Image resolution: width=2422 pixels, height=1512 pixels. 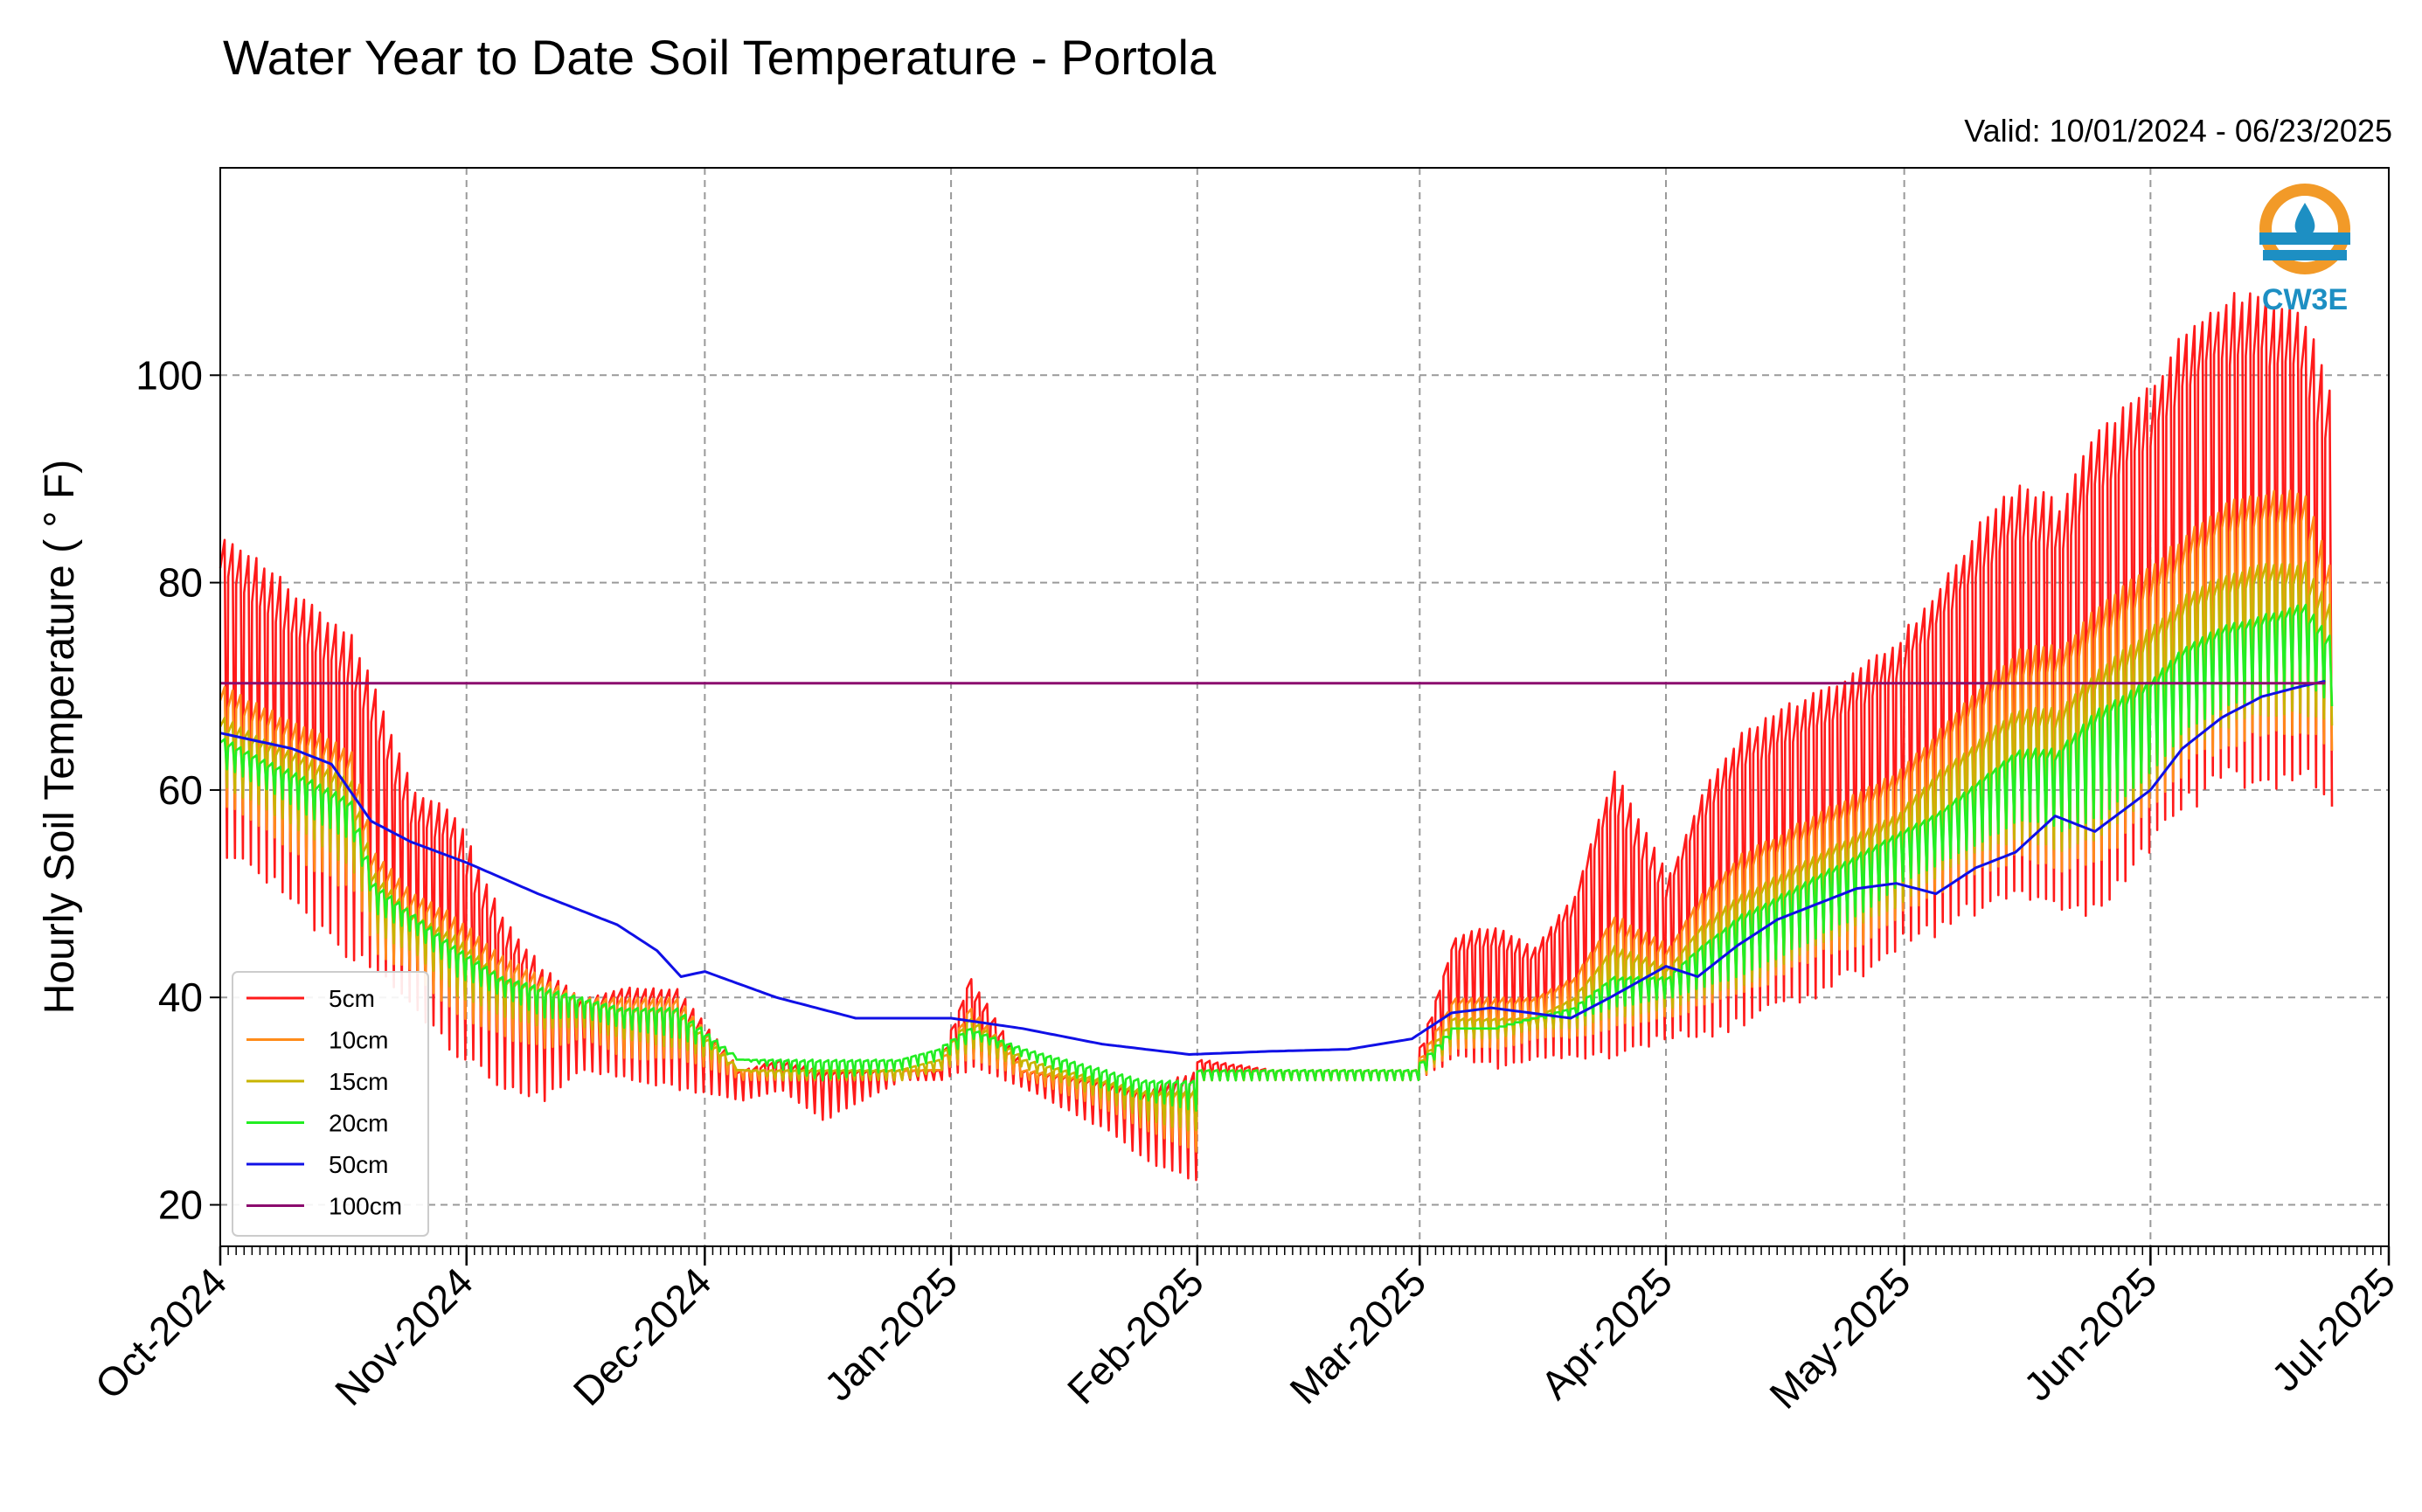 I want to click on legend-box, so click(x=330, y=1104).